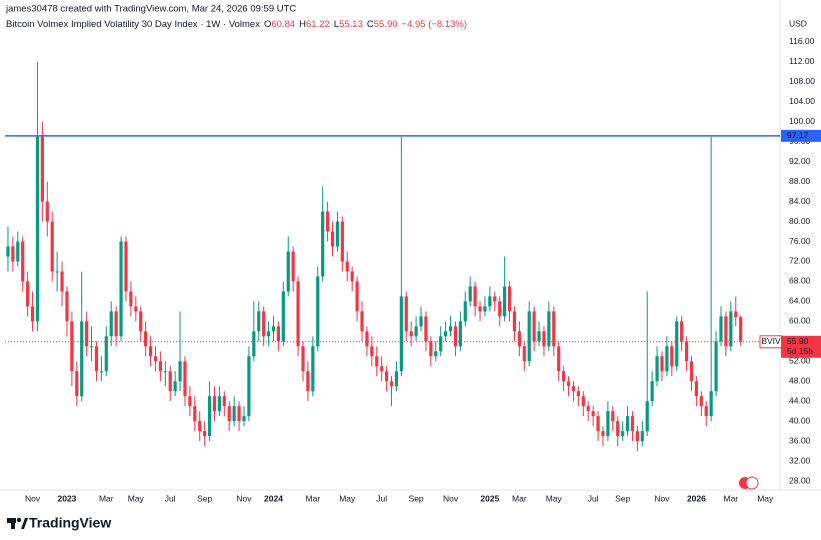 The height and width of the screenshot is (540, 821). What do you see at coordinates (302, 24) in the screenshot?
I see `legend-key: H` at bounding box center [302, 24].